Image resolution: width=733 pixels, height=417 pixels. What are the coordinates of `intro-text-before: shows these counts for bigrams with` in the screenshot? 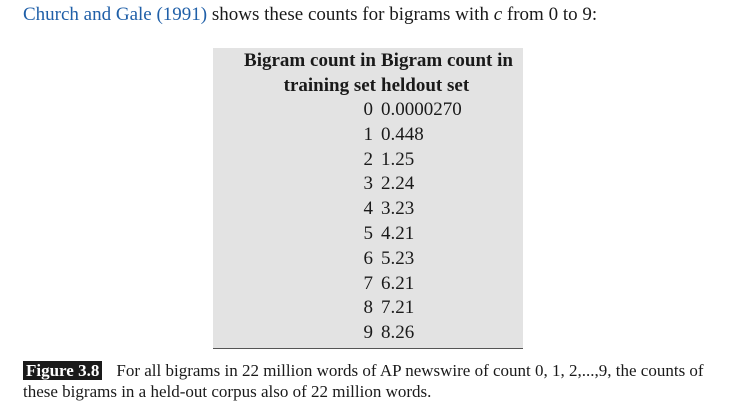 It's located at (350, 14).